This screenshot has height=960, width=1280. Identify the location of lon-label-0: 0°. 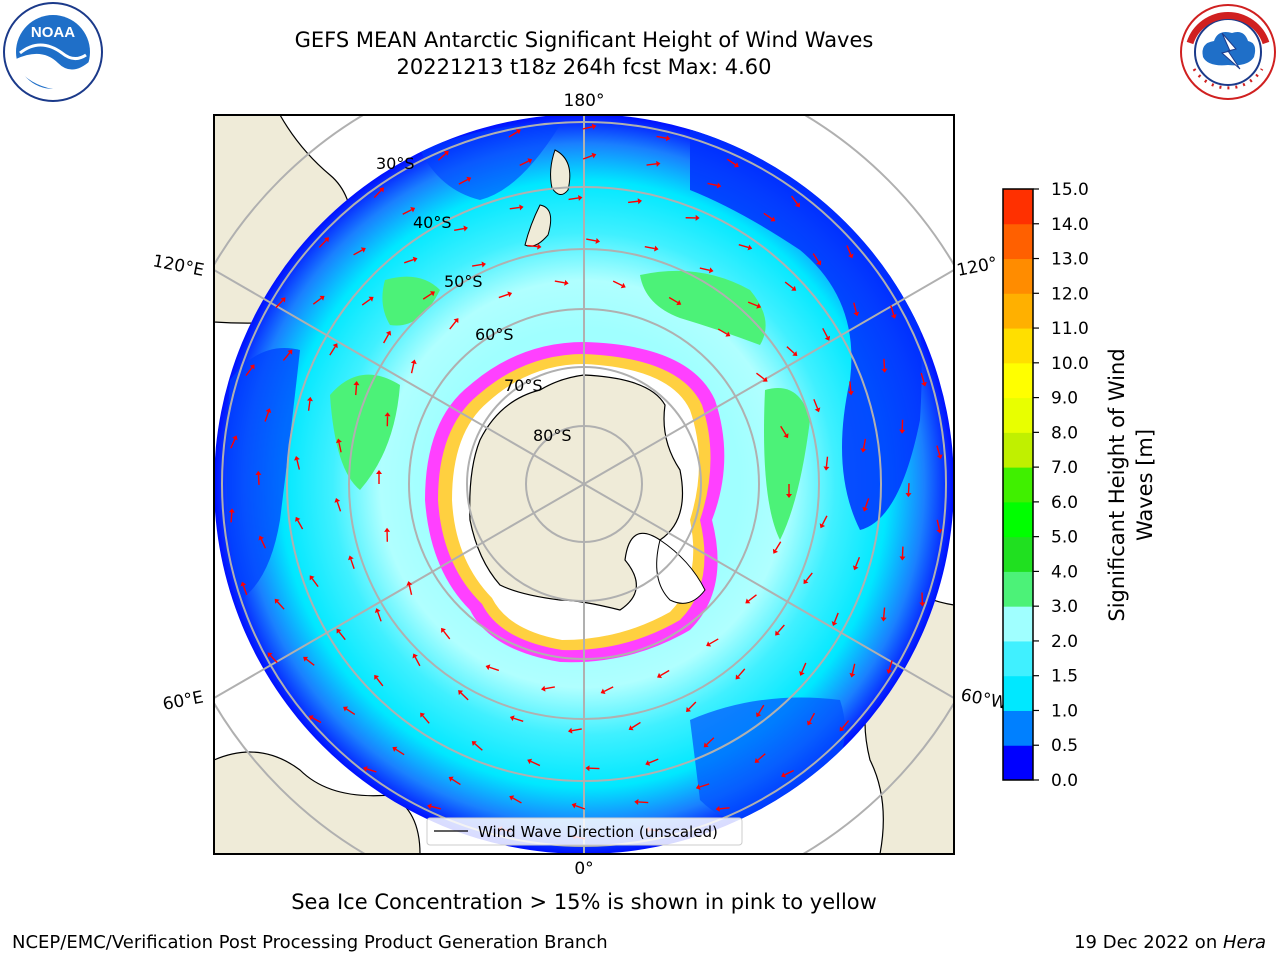
(583, 869).